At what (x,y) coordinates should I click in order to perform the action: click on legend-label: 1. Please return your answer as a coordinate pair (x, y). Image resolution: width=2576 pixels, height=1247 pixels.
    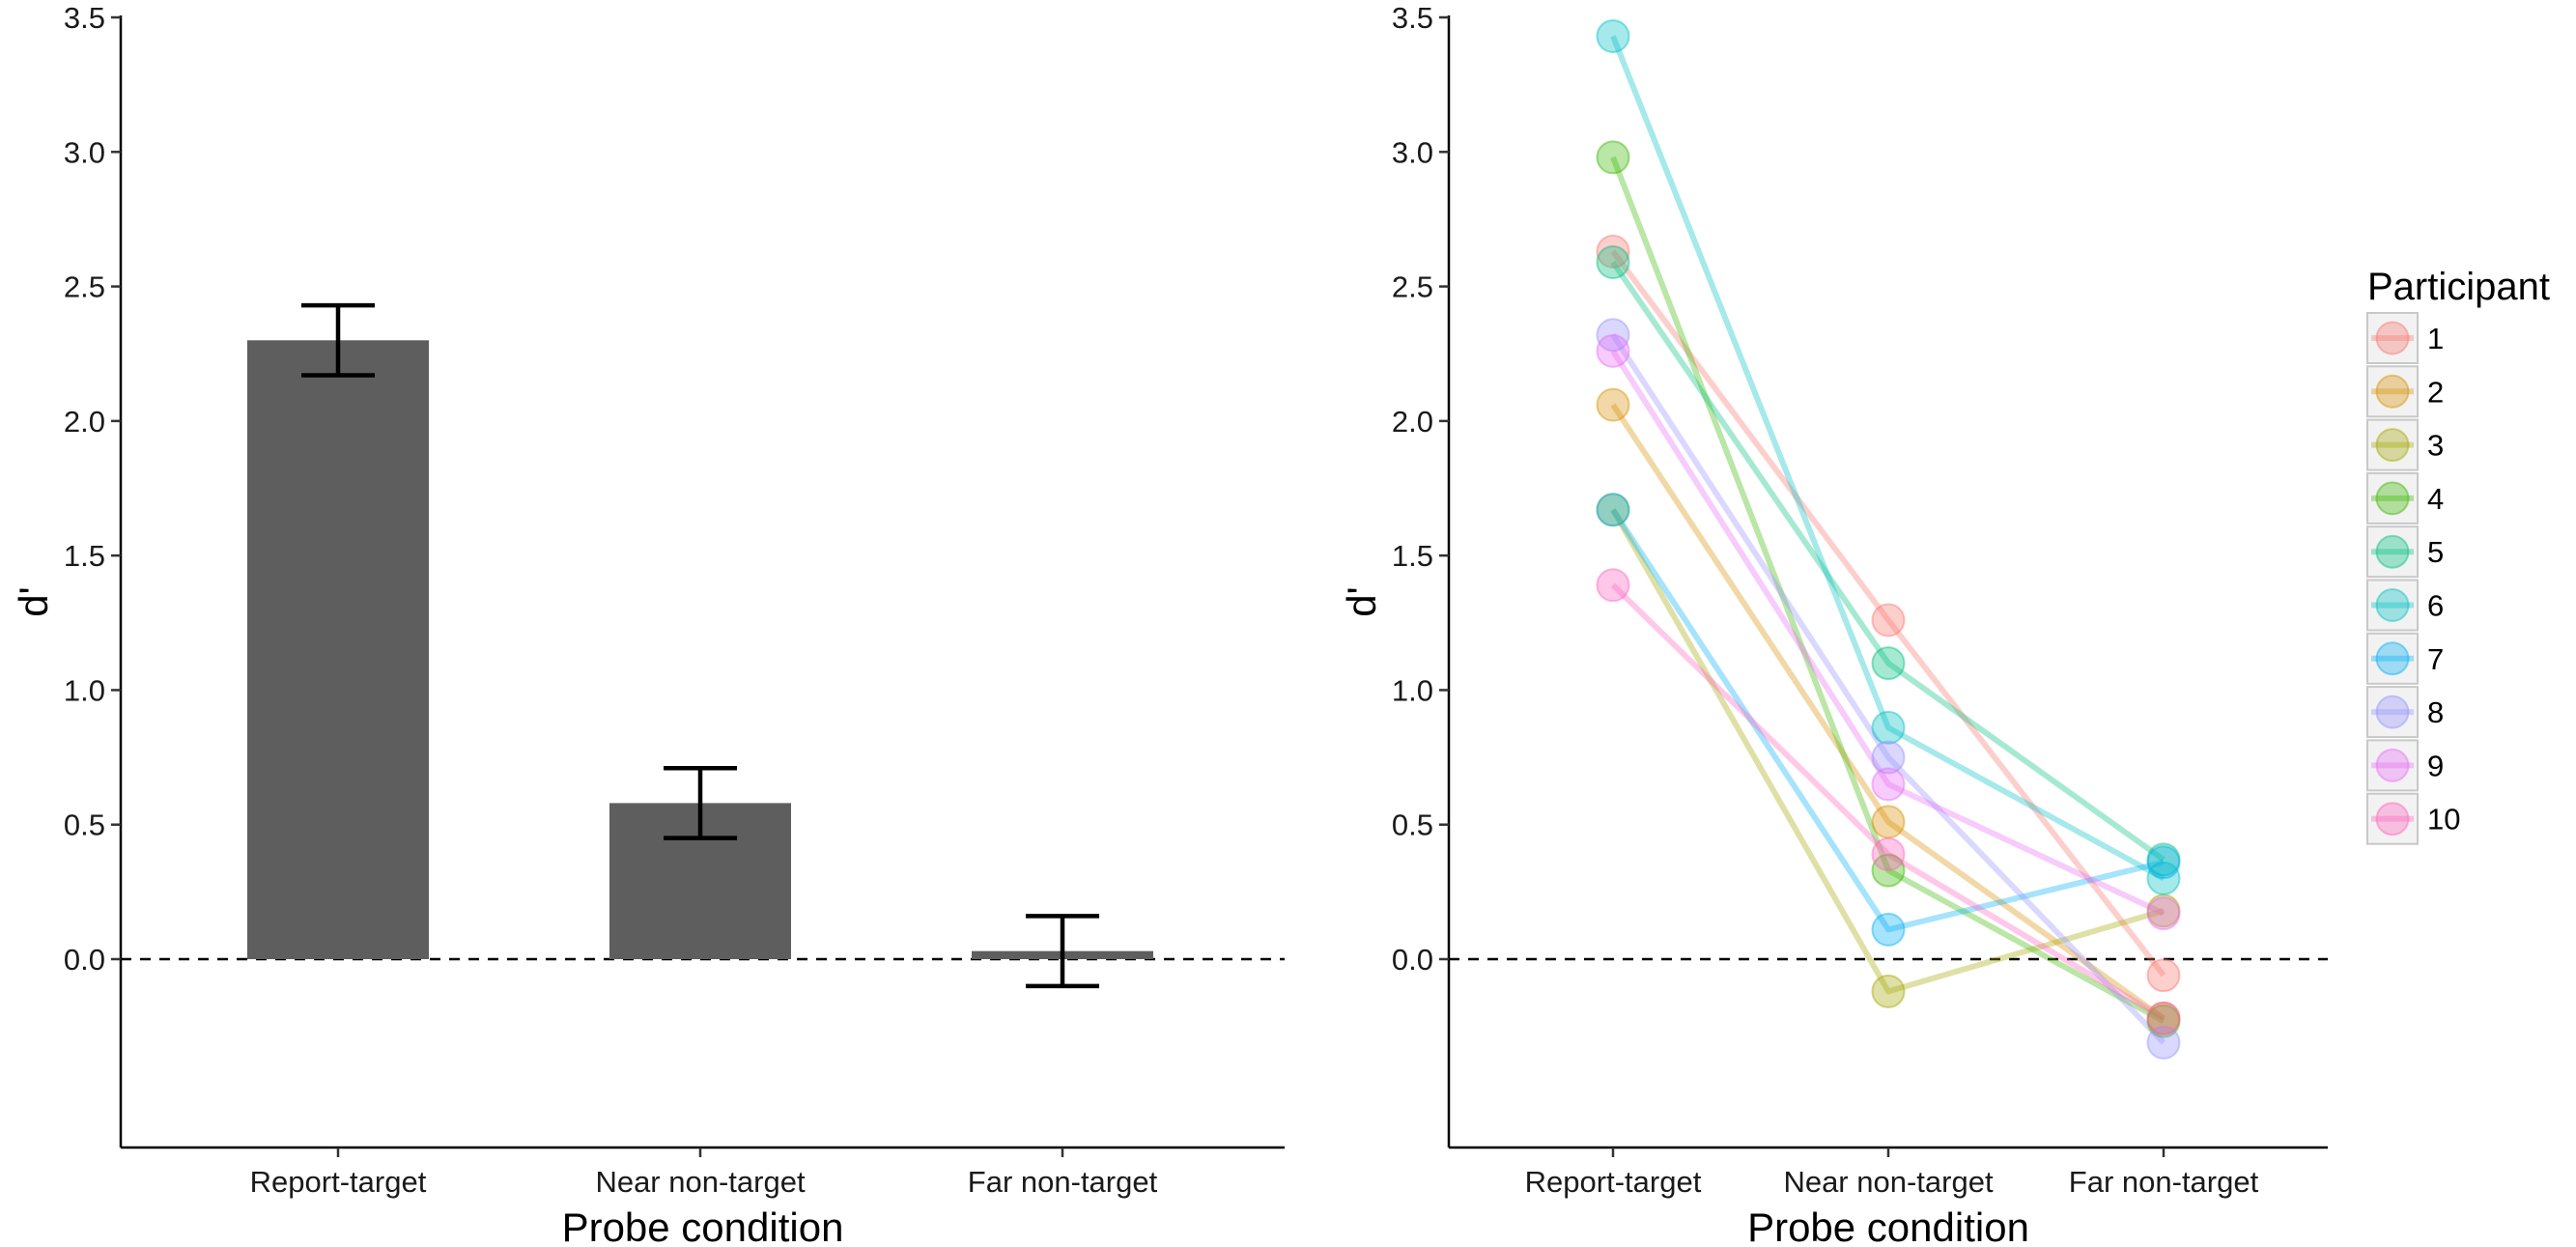
    Looking at the image, I should click on (2435, 338).